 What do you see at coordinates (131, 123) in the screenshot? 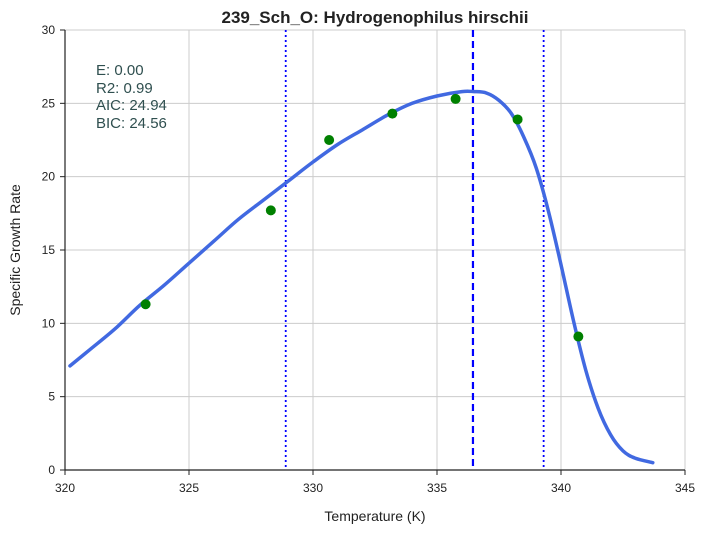
I see `stat-bic: BIC: 24.56` at bounding box center [131, 123].